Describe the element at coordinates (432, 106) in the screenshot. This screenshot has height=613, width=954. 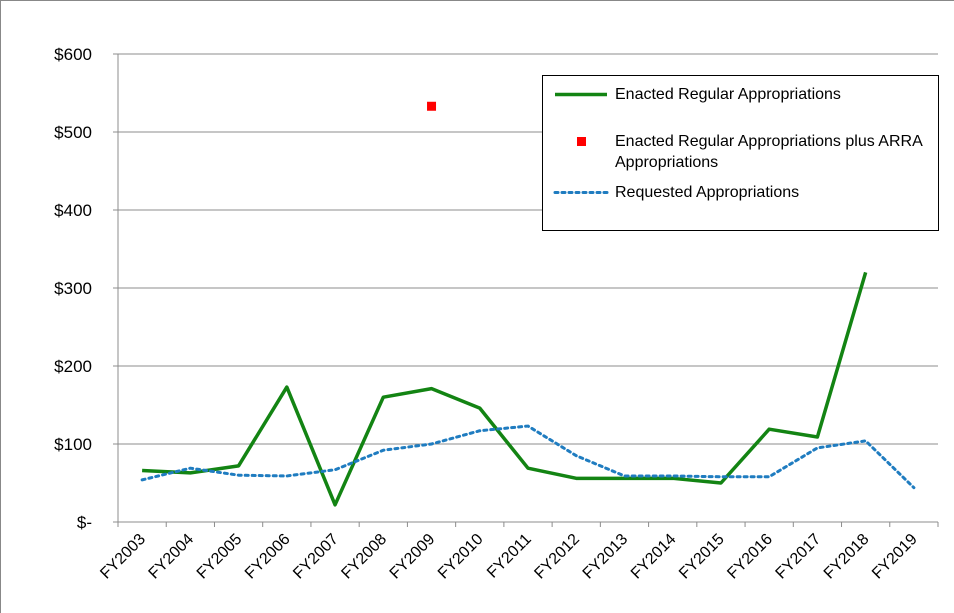
I see `data-point` at that location.